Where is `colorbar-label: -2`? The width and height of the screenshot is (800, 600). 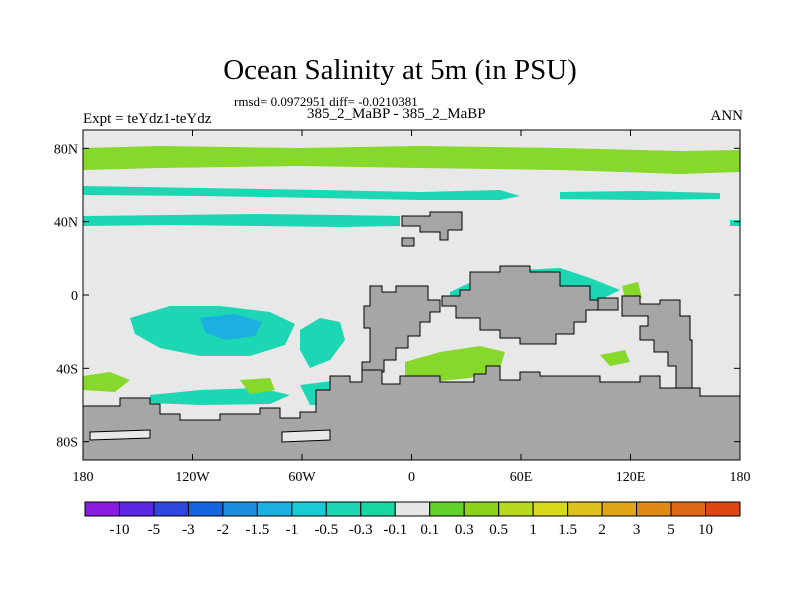 colorbar-label: -2 is located at coordinates (223, 530).